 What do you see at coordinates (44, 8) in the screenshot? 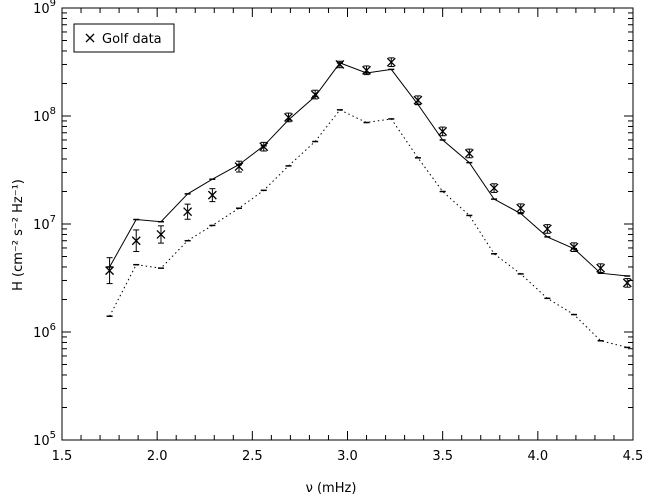
I see `y-tick-label: 10⁹` at bounding box center [44, 8].